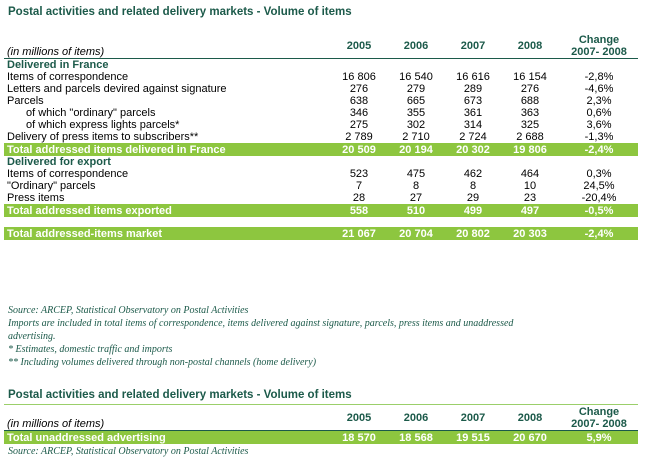 This screenshot has width=645, height=467. I want to click on value-2006: 510, so click(414, 210).